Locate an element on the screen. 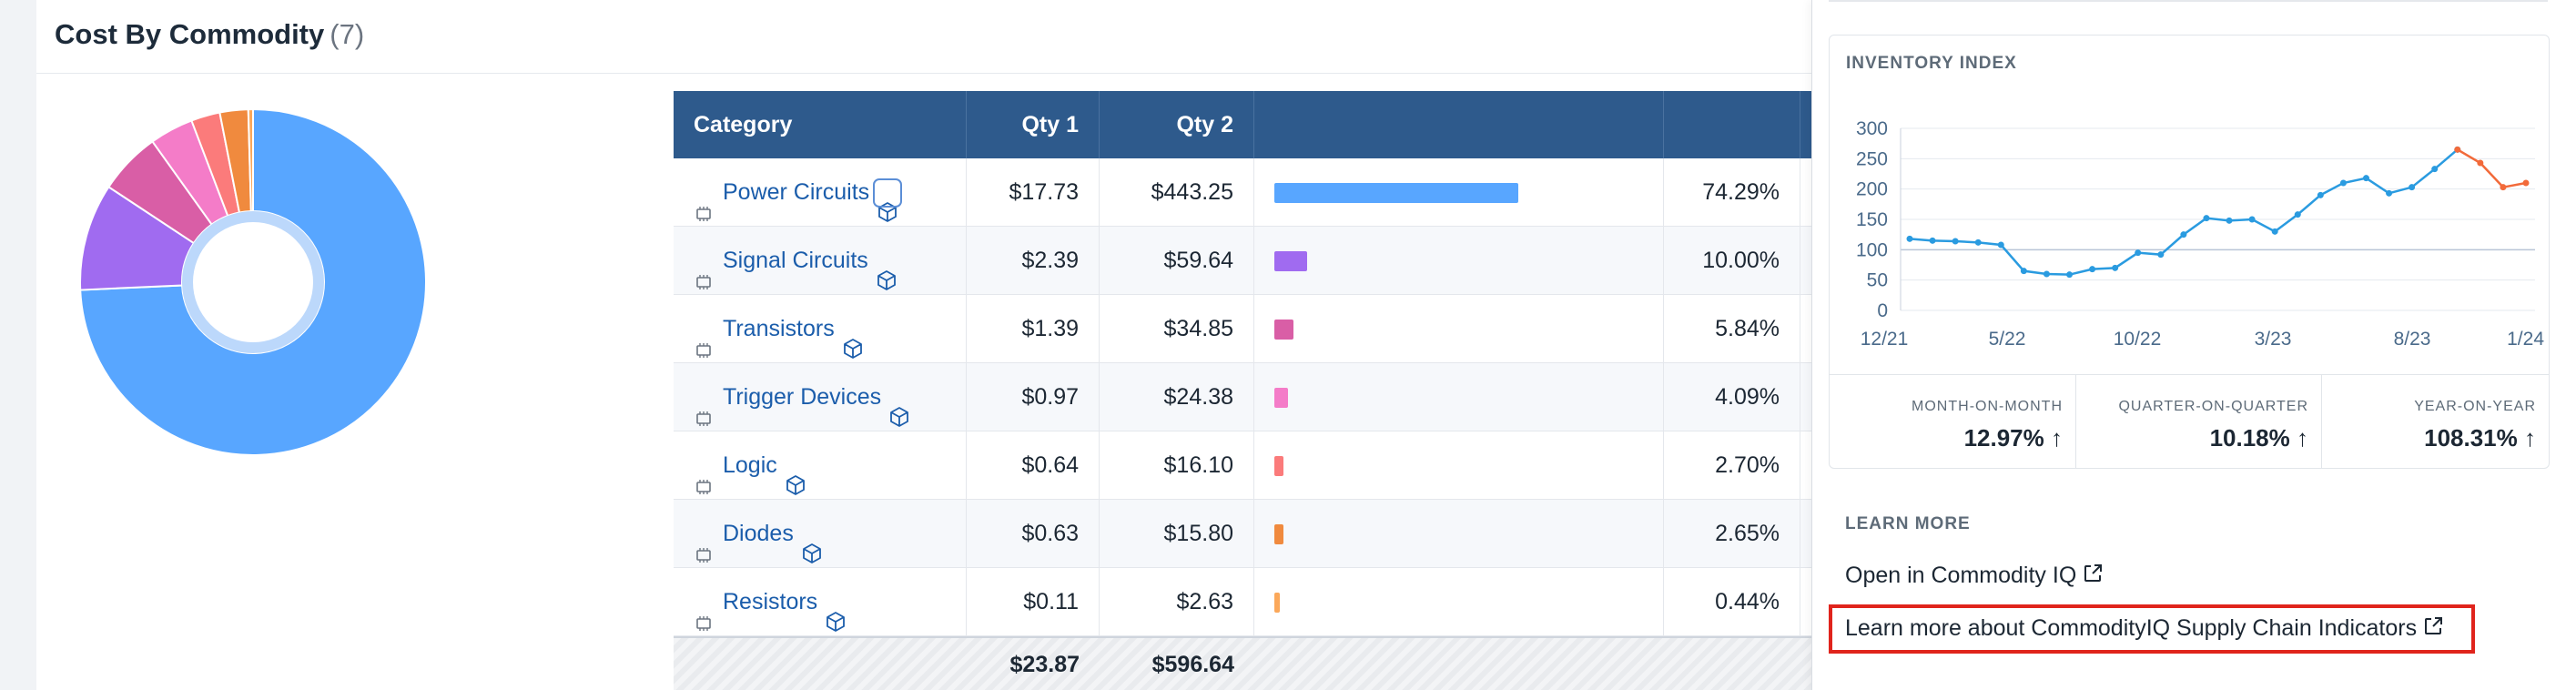 The image size is (2576, 690). y-tick-label: 150 is located at coordinates (1872, 219).